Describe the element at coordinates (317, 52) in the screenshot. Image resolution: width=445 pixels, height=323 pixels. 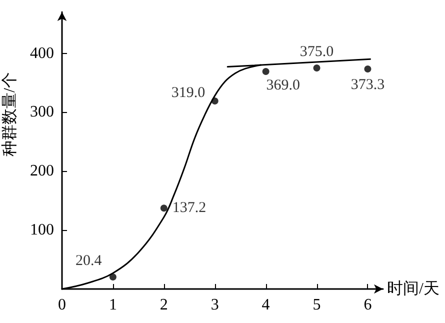
I see `data-label: 375.0` at that location.